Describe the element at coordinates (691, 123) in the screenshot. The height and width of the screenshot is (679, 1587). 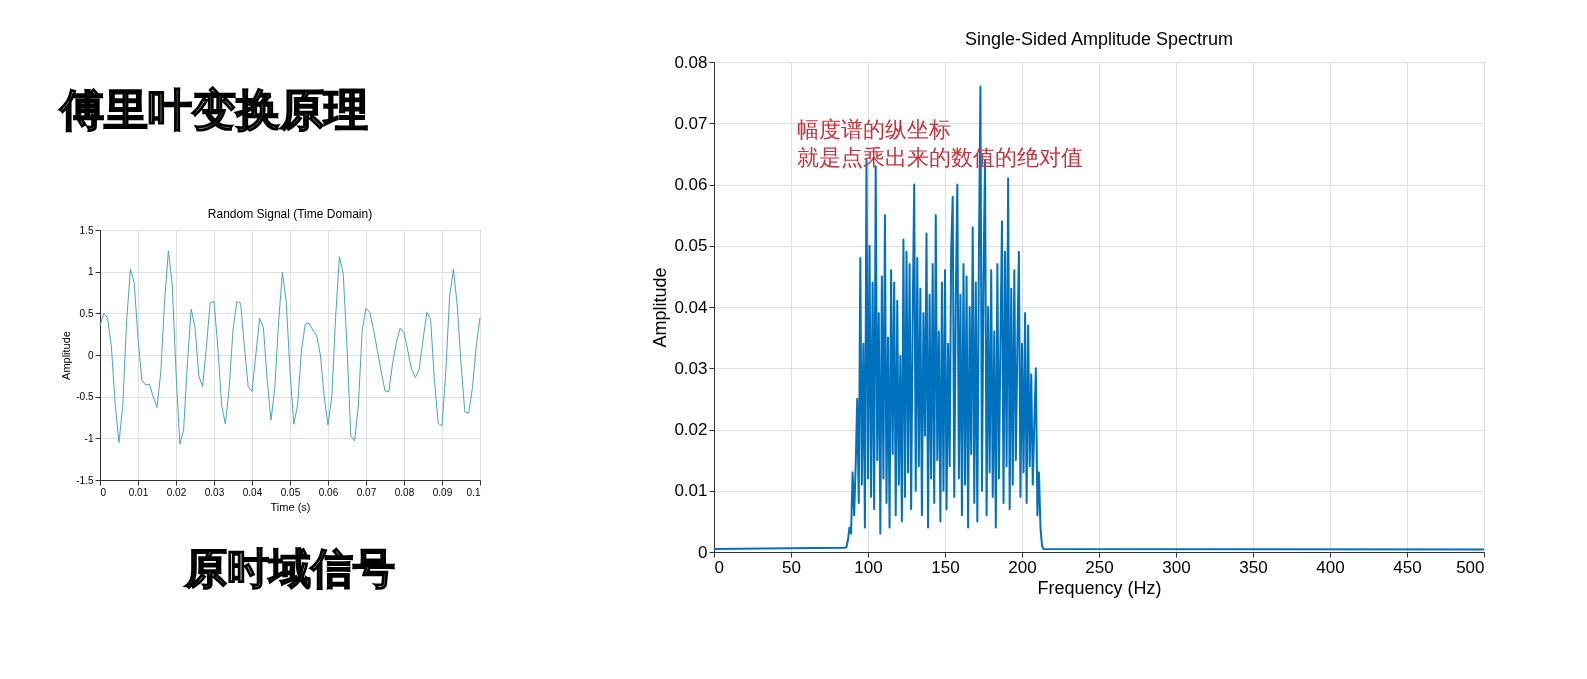
I see `y-tick-label: 0.07` at that location.